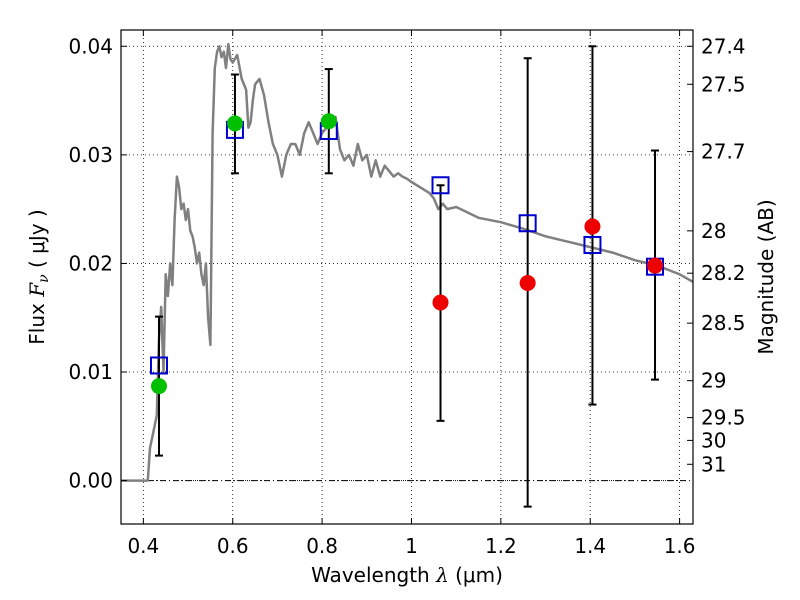 This screenshot has width=800, height=600. What do you see at coordinates (143, 546) in the screenshot?
I see `x-tick-label: 0.4` at bounding box center [143, 546].